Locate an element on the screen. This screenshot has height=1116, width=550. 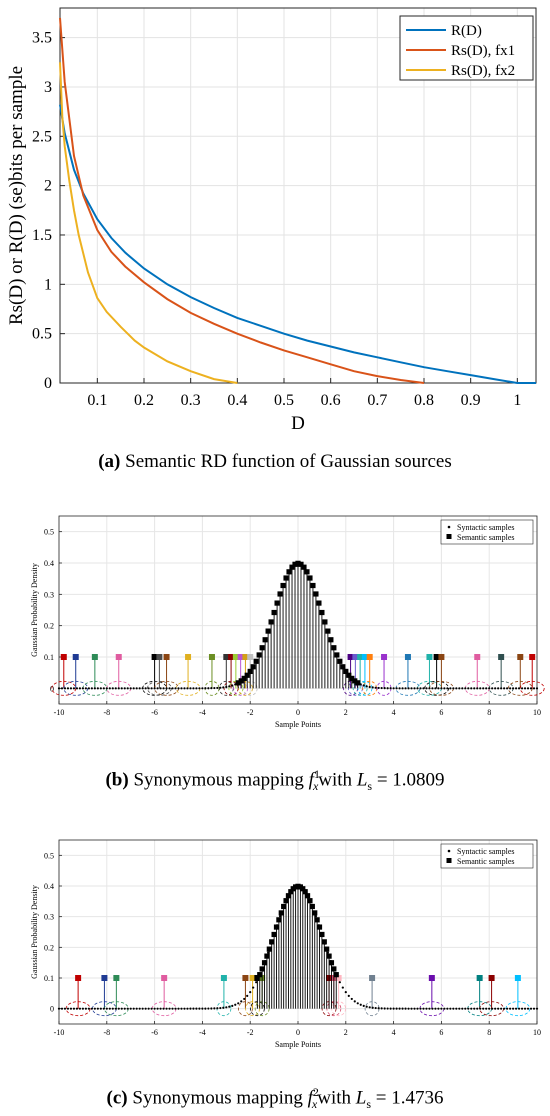
fx1-x-tick-label-3: -4 is located at coordinates (202, 712).